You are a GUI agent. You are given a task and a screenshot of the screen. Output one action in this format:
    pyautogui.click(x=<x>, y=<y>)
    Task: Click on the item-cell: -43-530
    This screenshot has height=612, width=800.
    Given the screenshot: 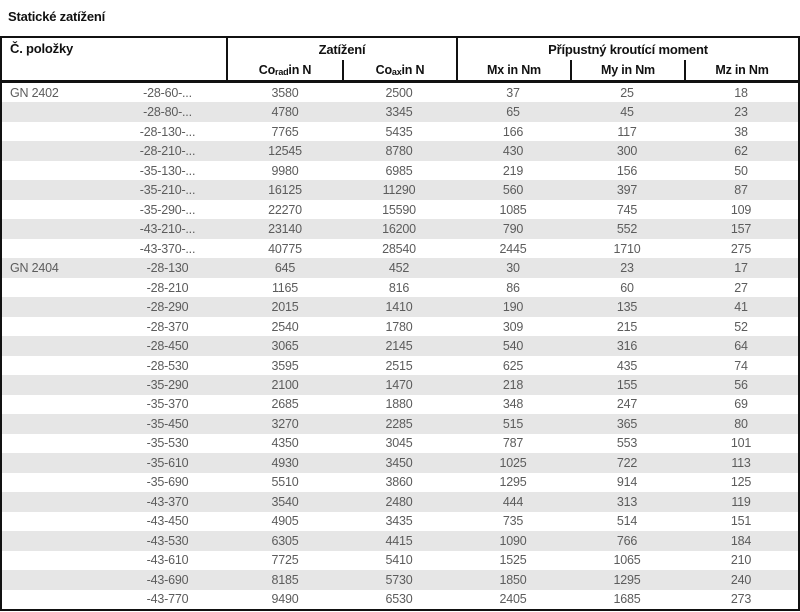 What is the action you would take?
    pyautogui.click(x=115, y=540)
    